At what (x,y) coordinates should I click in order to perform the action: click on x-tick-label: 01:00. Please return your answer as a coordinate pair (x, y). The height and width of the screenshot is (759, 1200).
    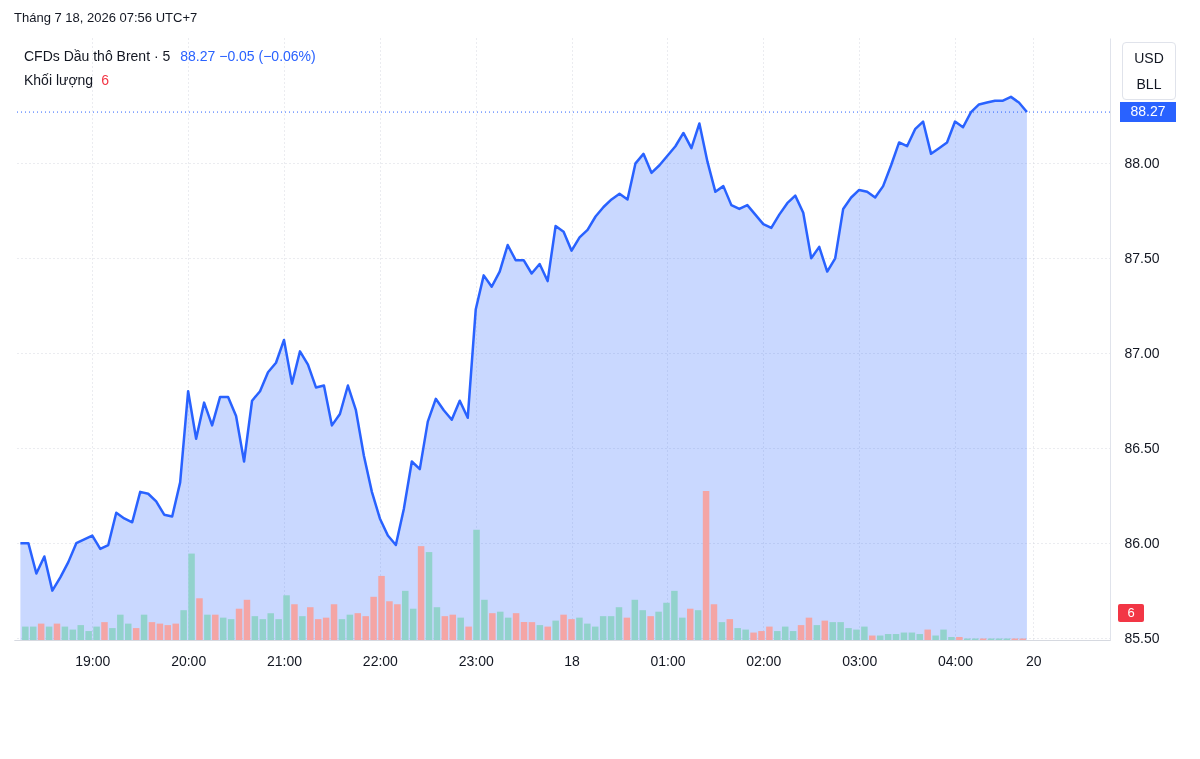
    Looking at the image, I should click on (668, 660).